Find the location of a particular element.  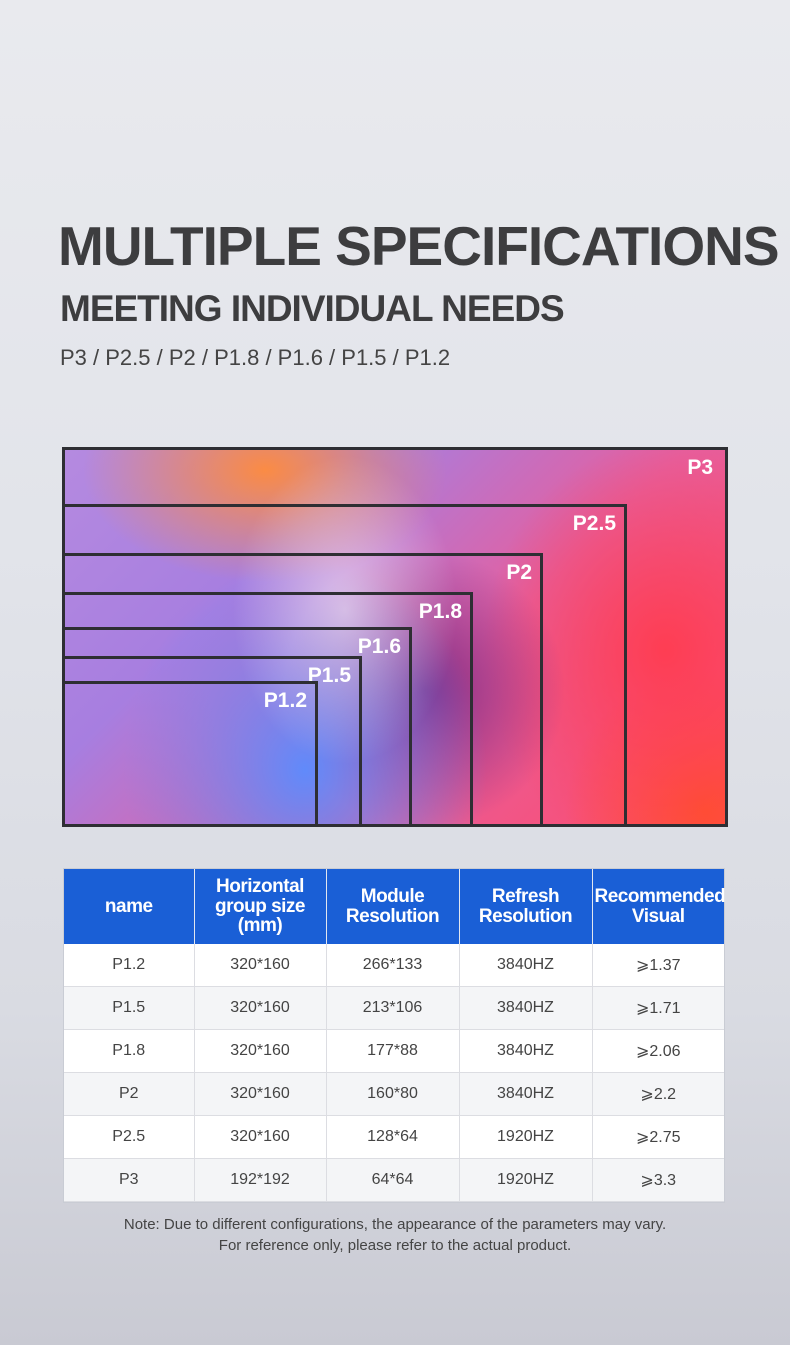

table-row: P3 192*192 64*64 1920HZ ⩾3.3 is located at coordinates (394, 1180).